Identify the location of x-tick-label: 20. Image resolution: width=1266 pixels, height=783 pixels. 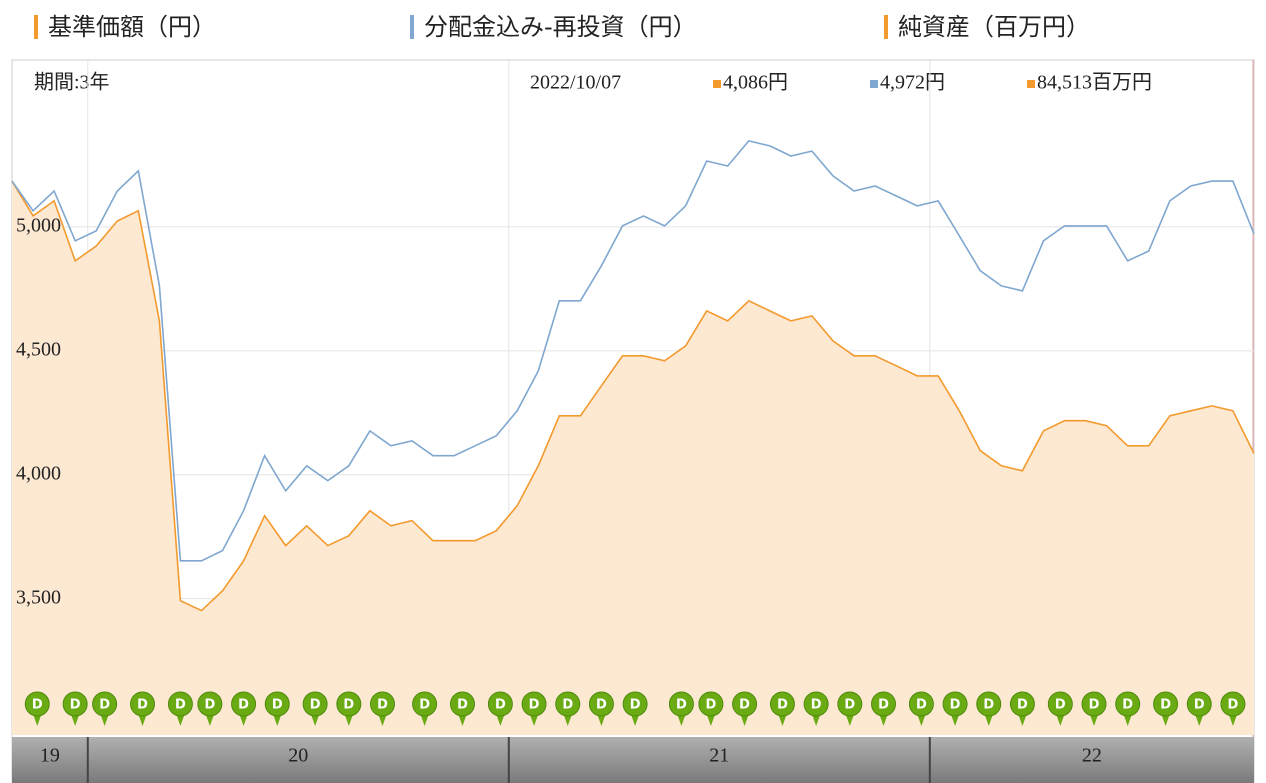
(298, 756).